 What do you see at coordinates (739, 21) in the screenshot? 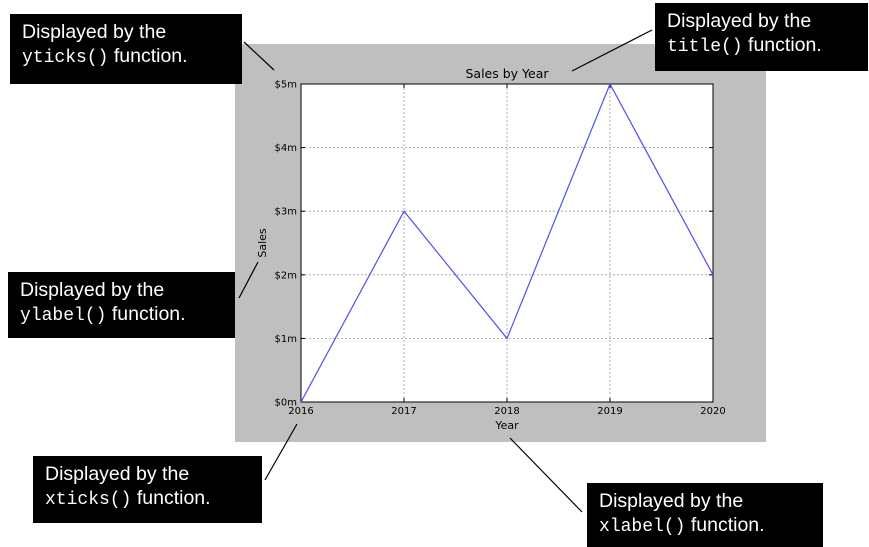
I see `title-callout-line1: Displayed by the` at bounding box center [739, 21].